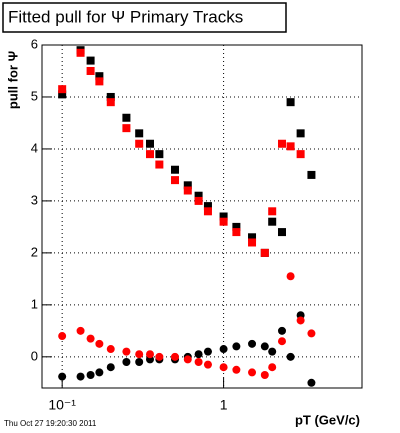 The image size is (400, 433). I want to click on footer: Thu Oct 27 19:20:30 2011, so click(50, 423).